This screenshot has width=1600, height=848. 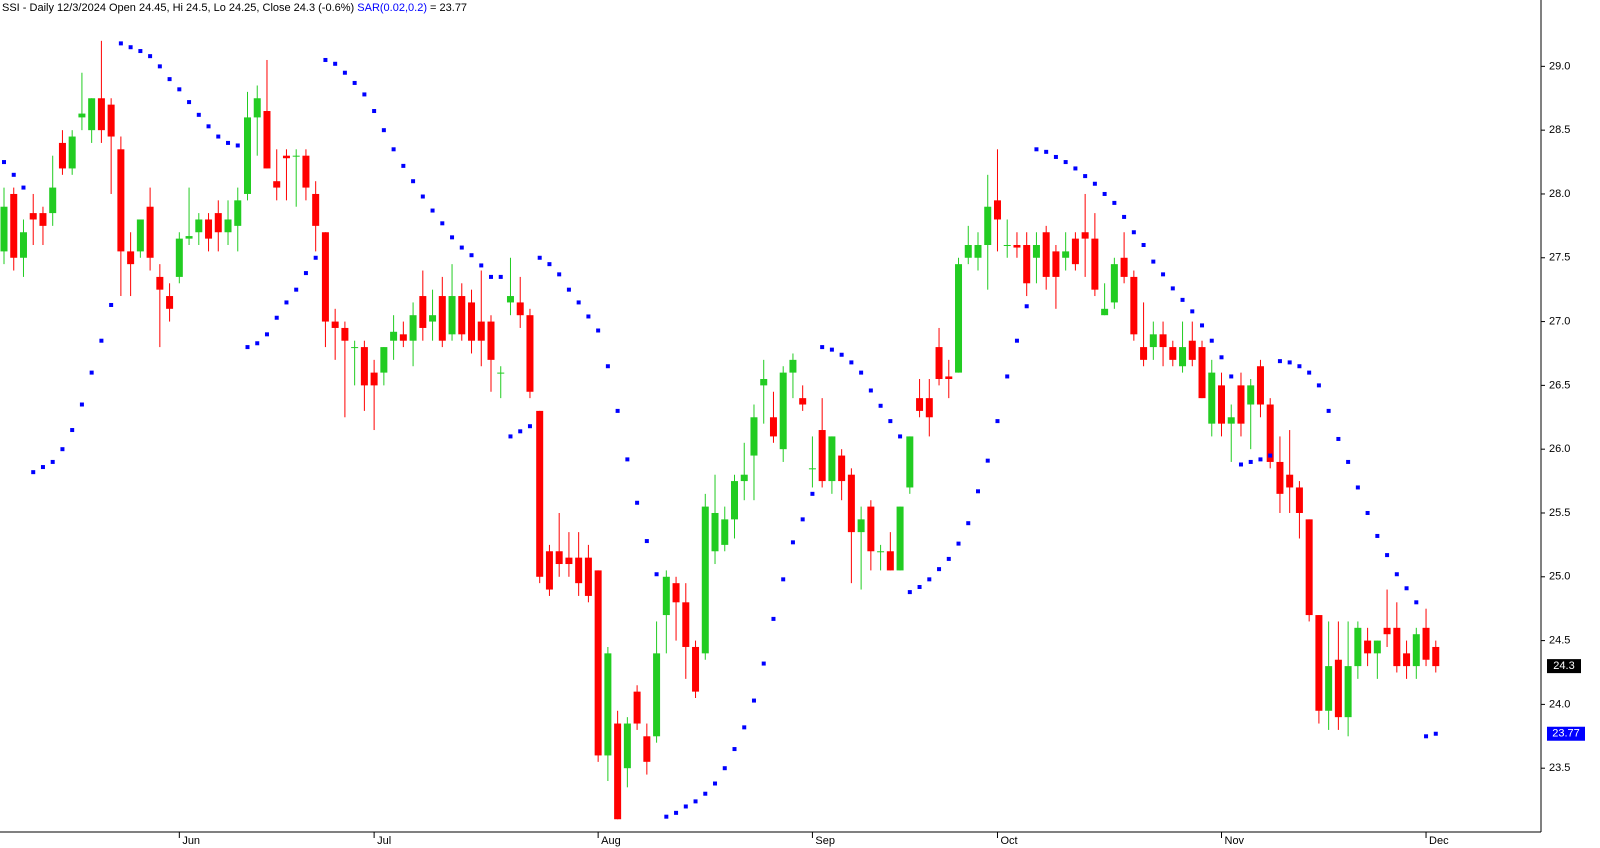 I want to click on y-tick-label: 24.0, so click(x=1559, y=704).